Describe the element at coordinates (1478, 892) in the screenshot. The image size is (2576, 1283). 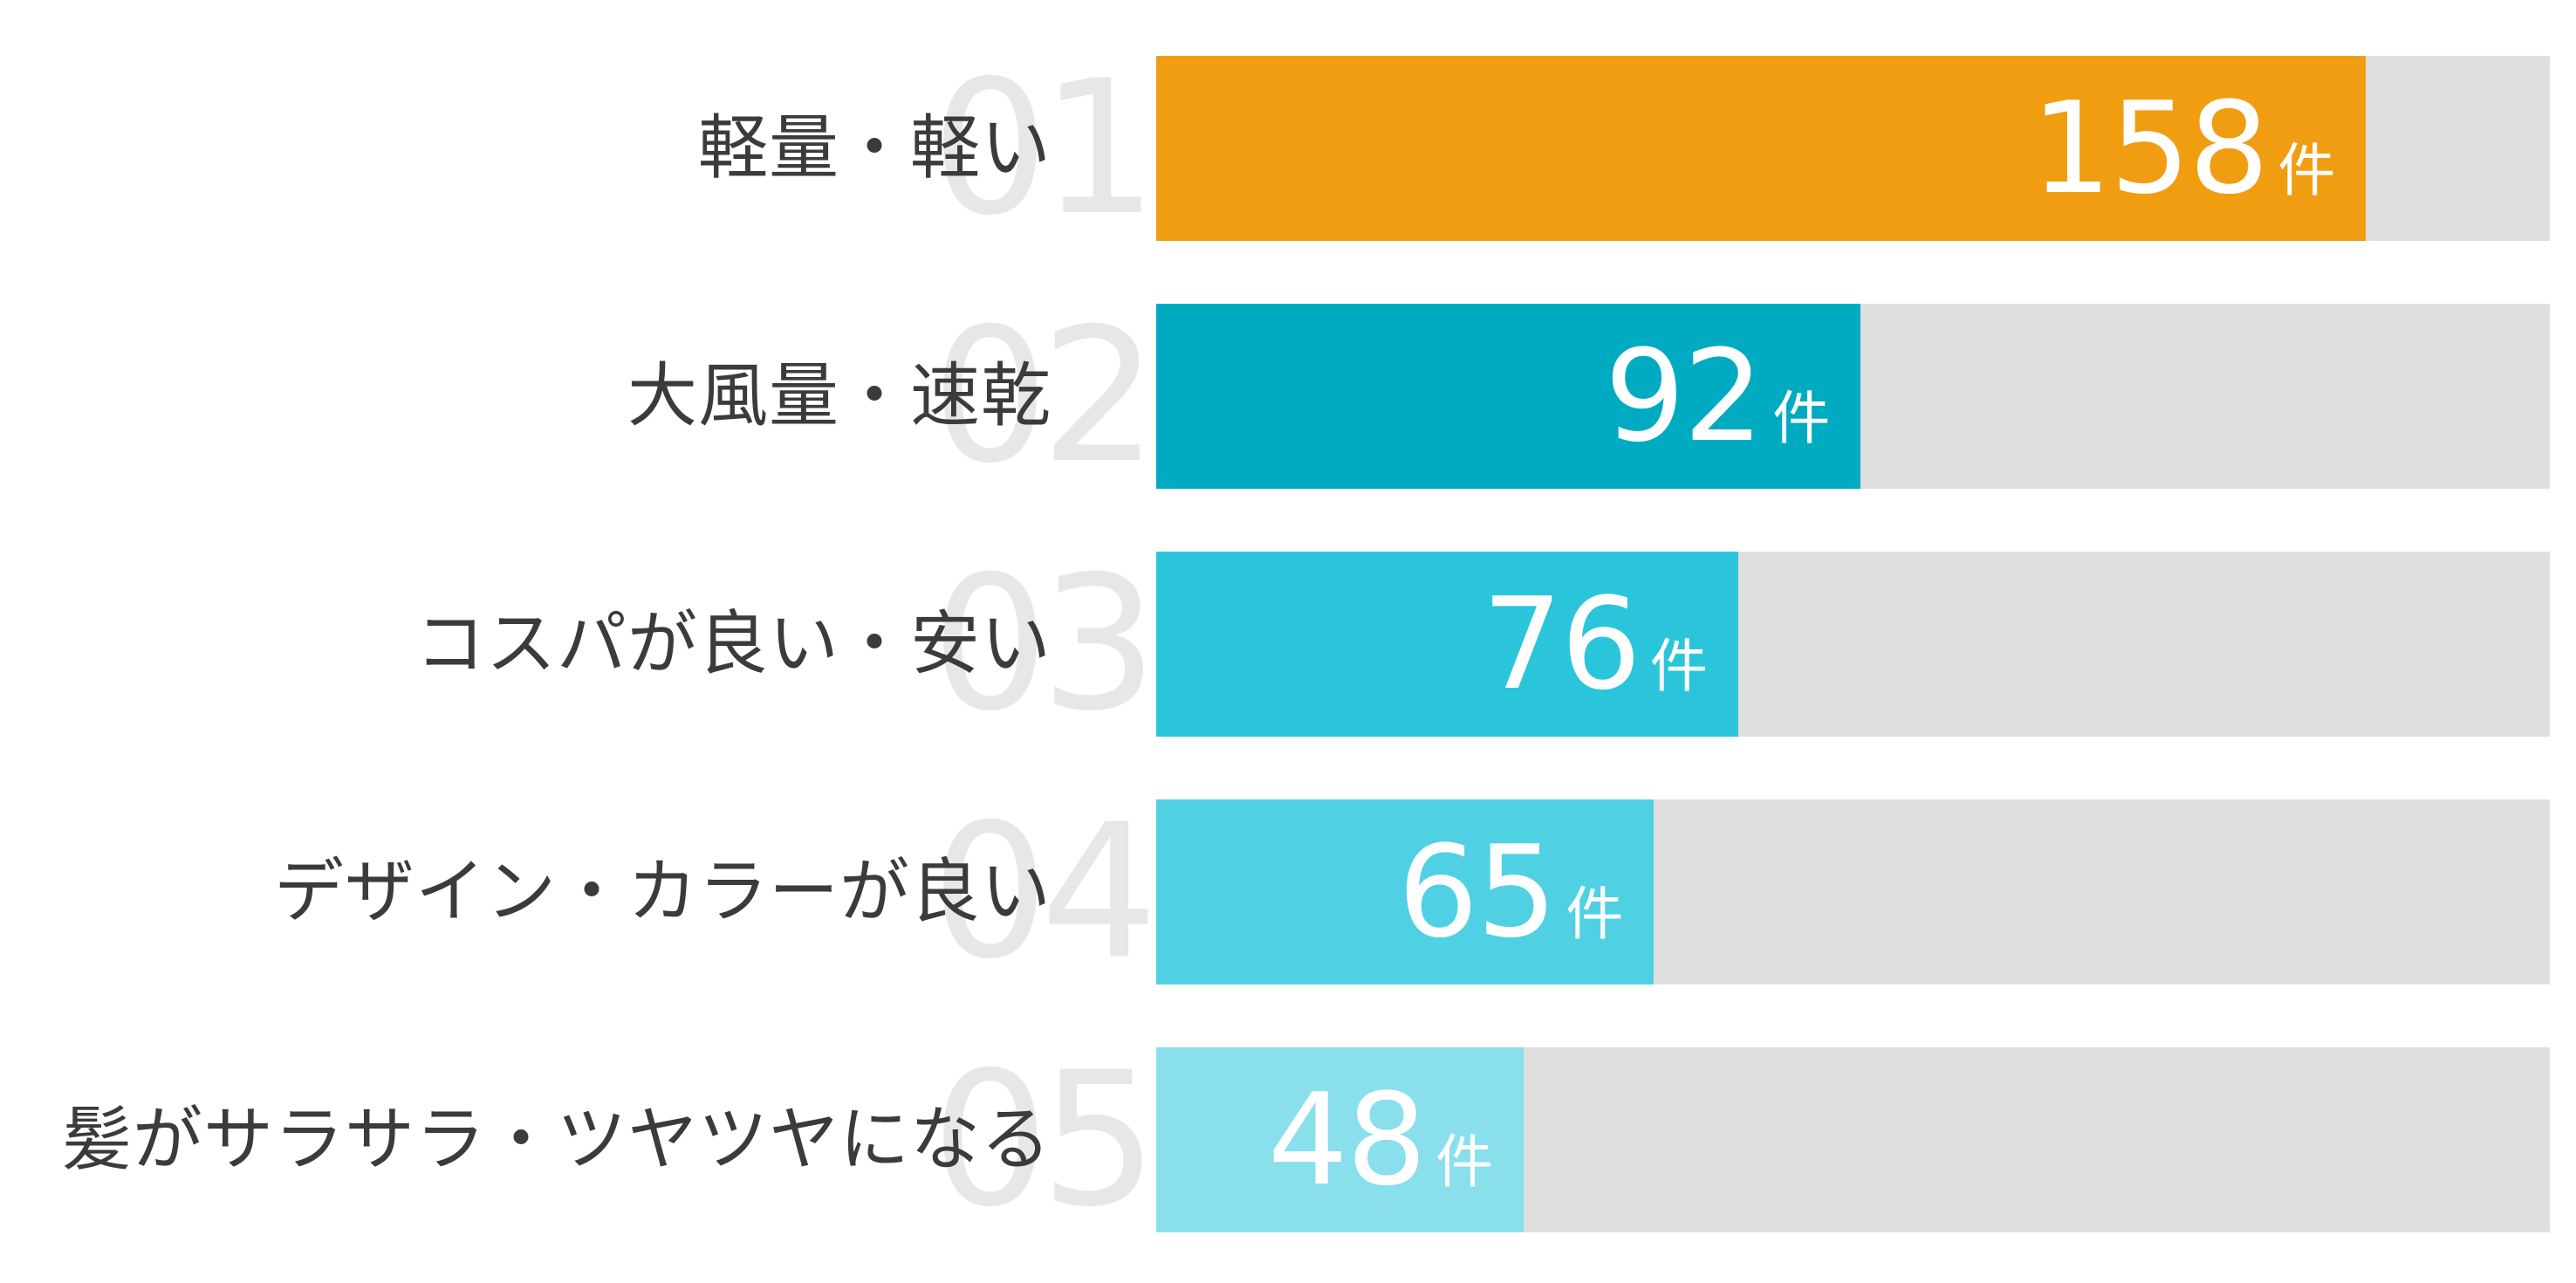
I see `value-number: 65` at that location.